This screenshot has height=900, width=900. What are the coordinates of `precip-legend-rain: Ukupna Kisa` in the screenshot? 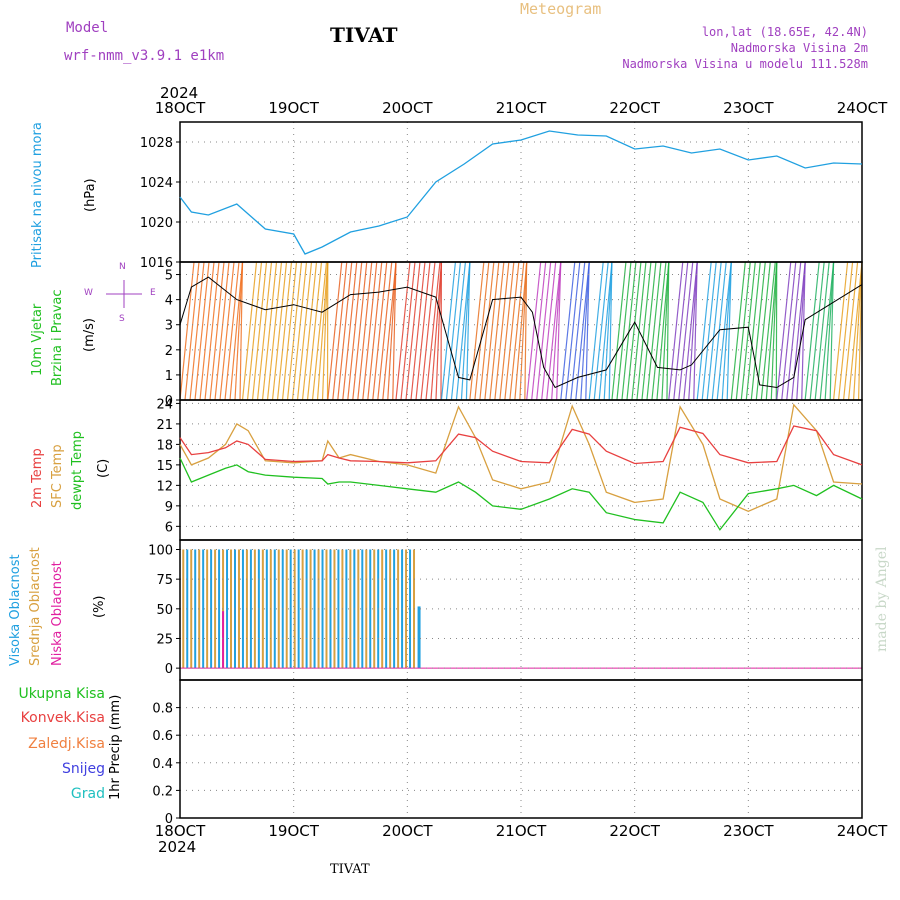 It's located at (61, 694).